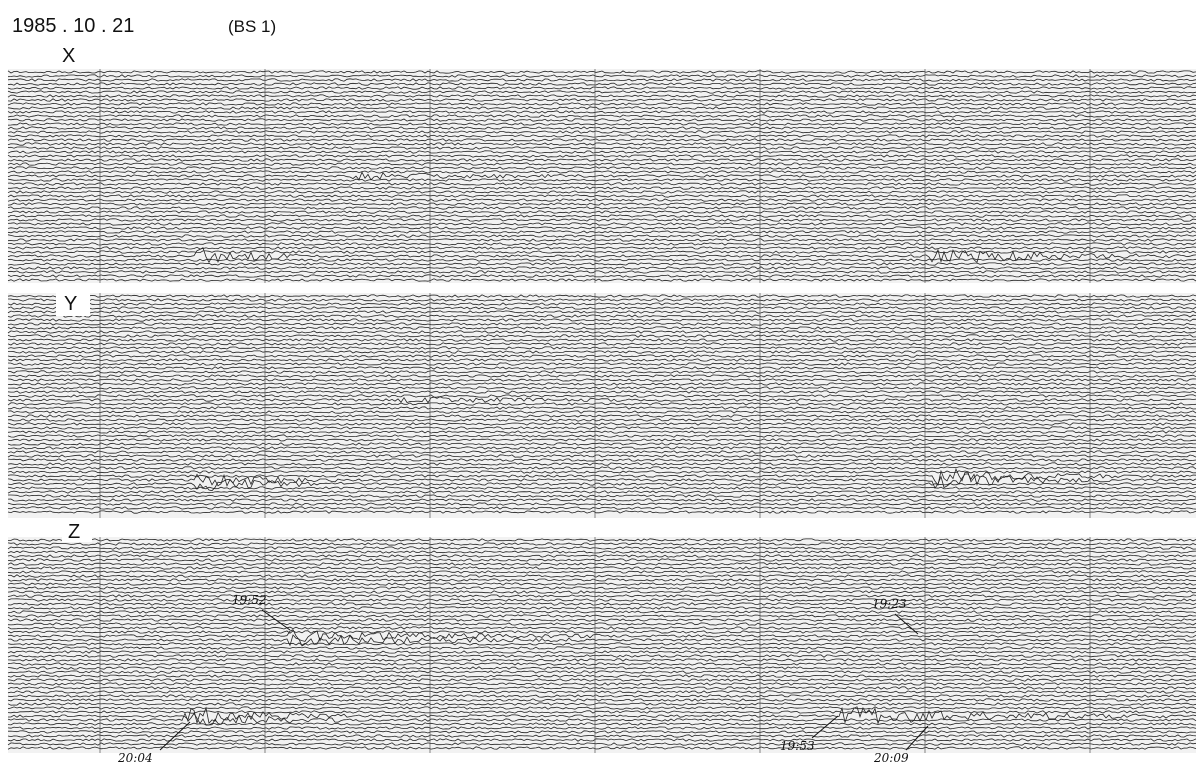 The image size is (1200, 772). I want to click on panel-label: Y, so click(70, 304).